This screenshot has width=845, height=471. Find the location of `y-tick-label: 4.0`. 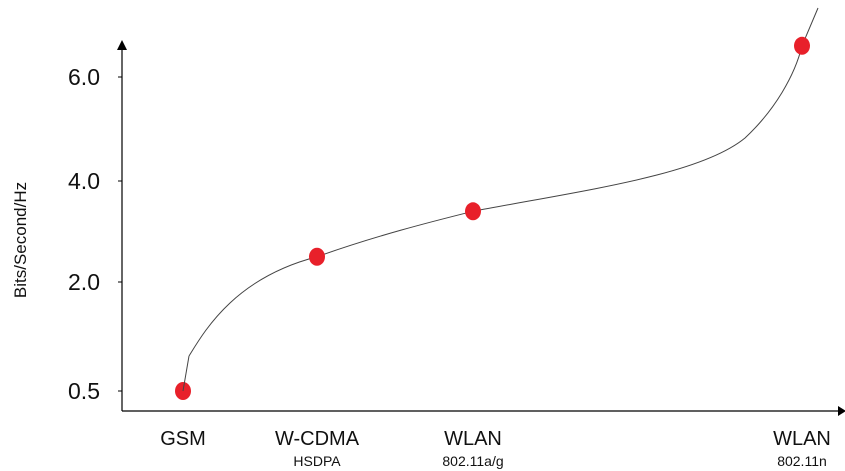

y-tick-label: 4.0 is located at coordinates (84, 181).